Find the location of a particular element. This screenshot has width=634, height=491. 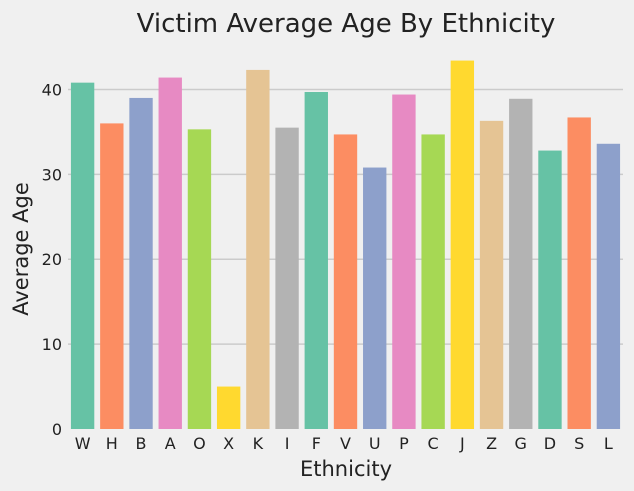

x-tick-label: Z is located at coordinates (491, 443).